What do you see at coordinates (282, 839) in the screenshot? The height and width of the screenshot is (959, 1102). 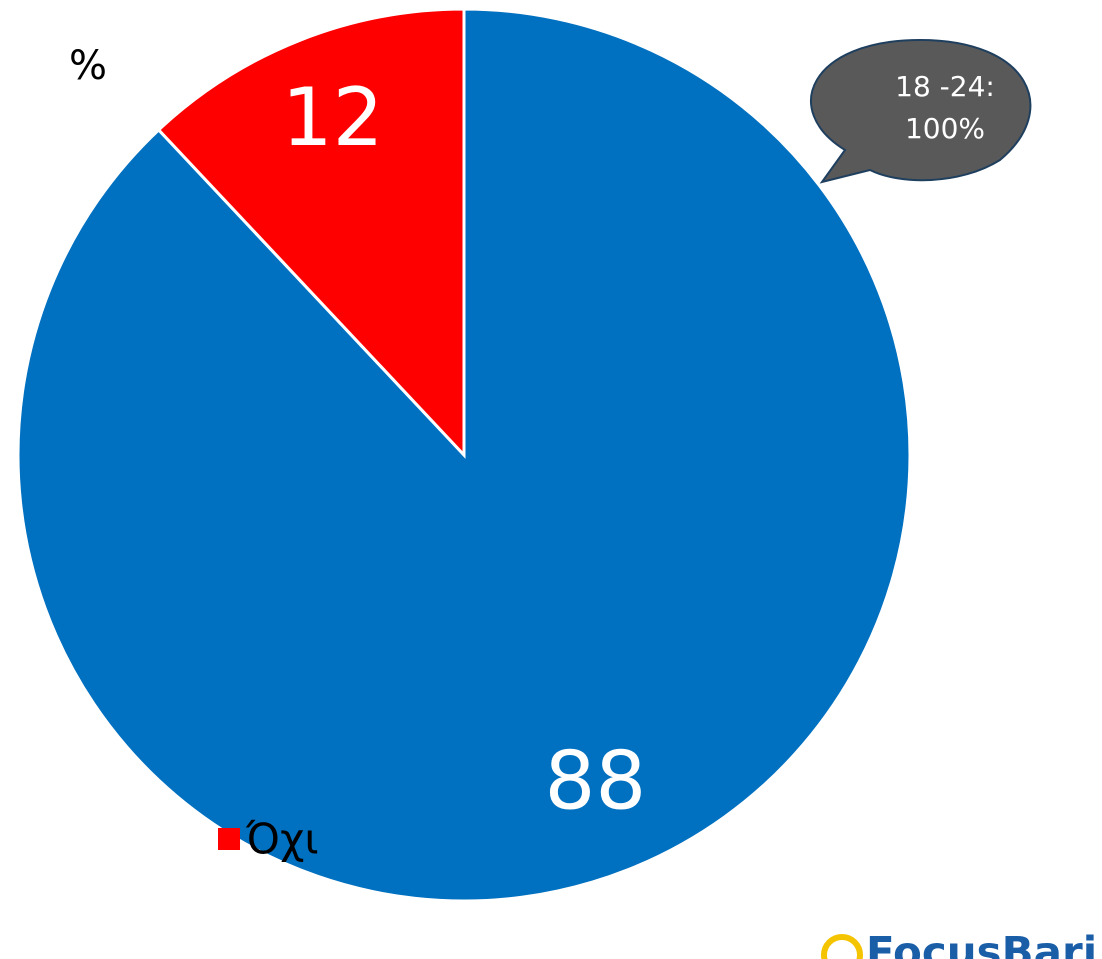 I see `legend-label: Όχι` at bounding box center [282, 839].